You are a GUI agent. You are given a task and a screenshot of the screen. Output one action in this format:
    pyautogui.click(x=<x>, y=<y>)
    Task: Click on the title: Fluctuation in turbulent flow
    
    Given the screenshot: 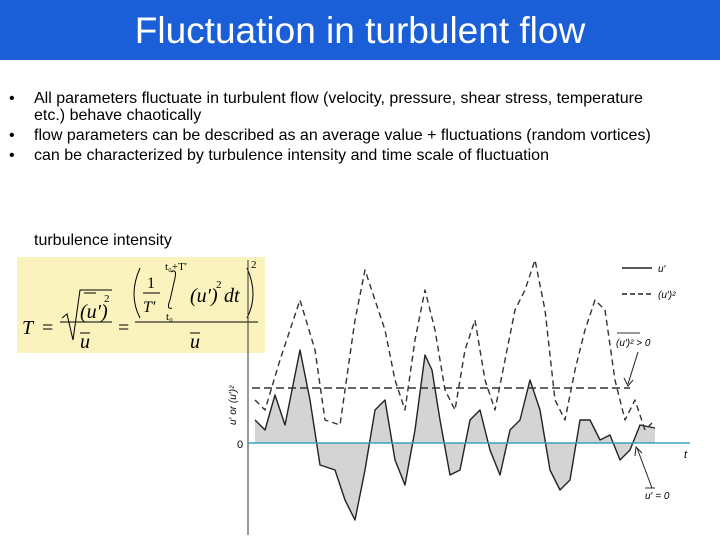 What is the action you would take?
    pyautogui.click(x=360, y=30)
    